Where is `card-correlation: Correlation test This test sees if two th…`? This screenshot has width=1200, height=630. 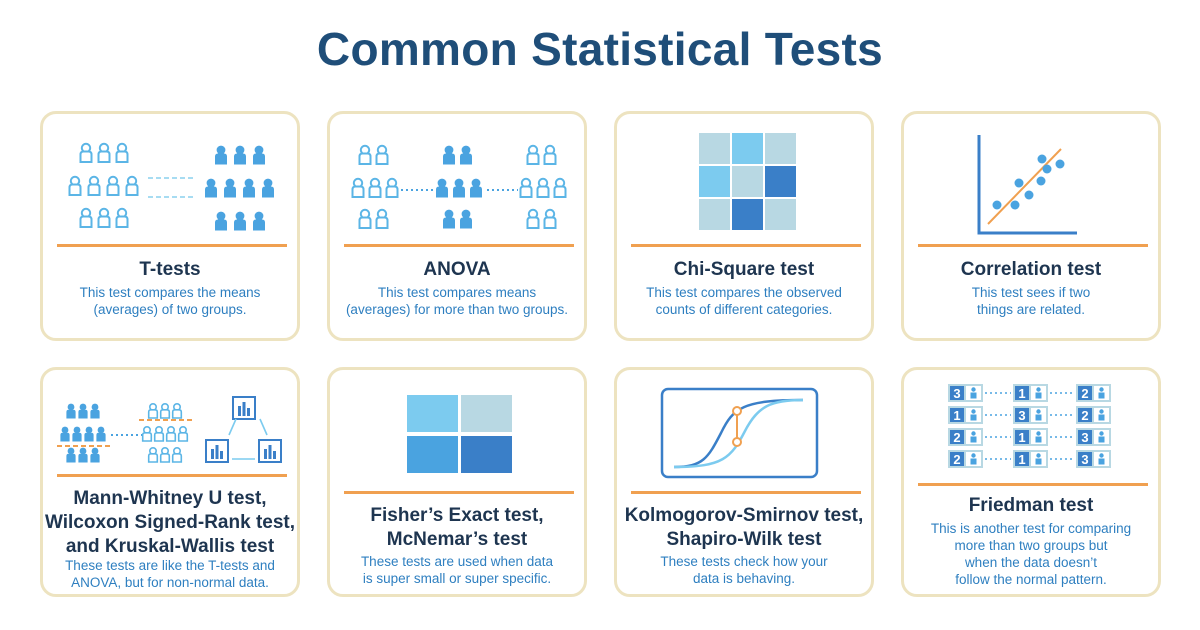
card-correlation: Correlation test This test sees if two th… is located at coordinates (1031, 226).